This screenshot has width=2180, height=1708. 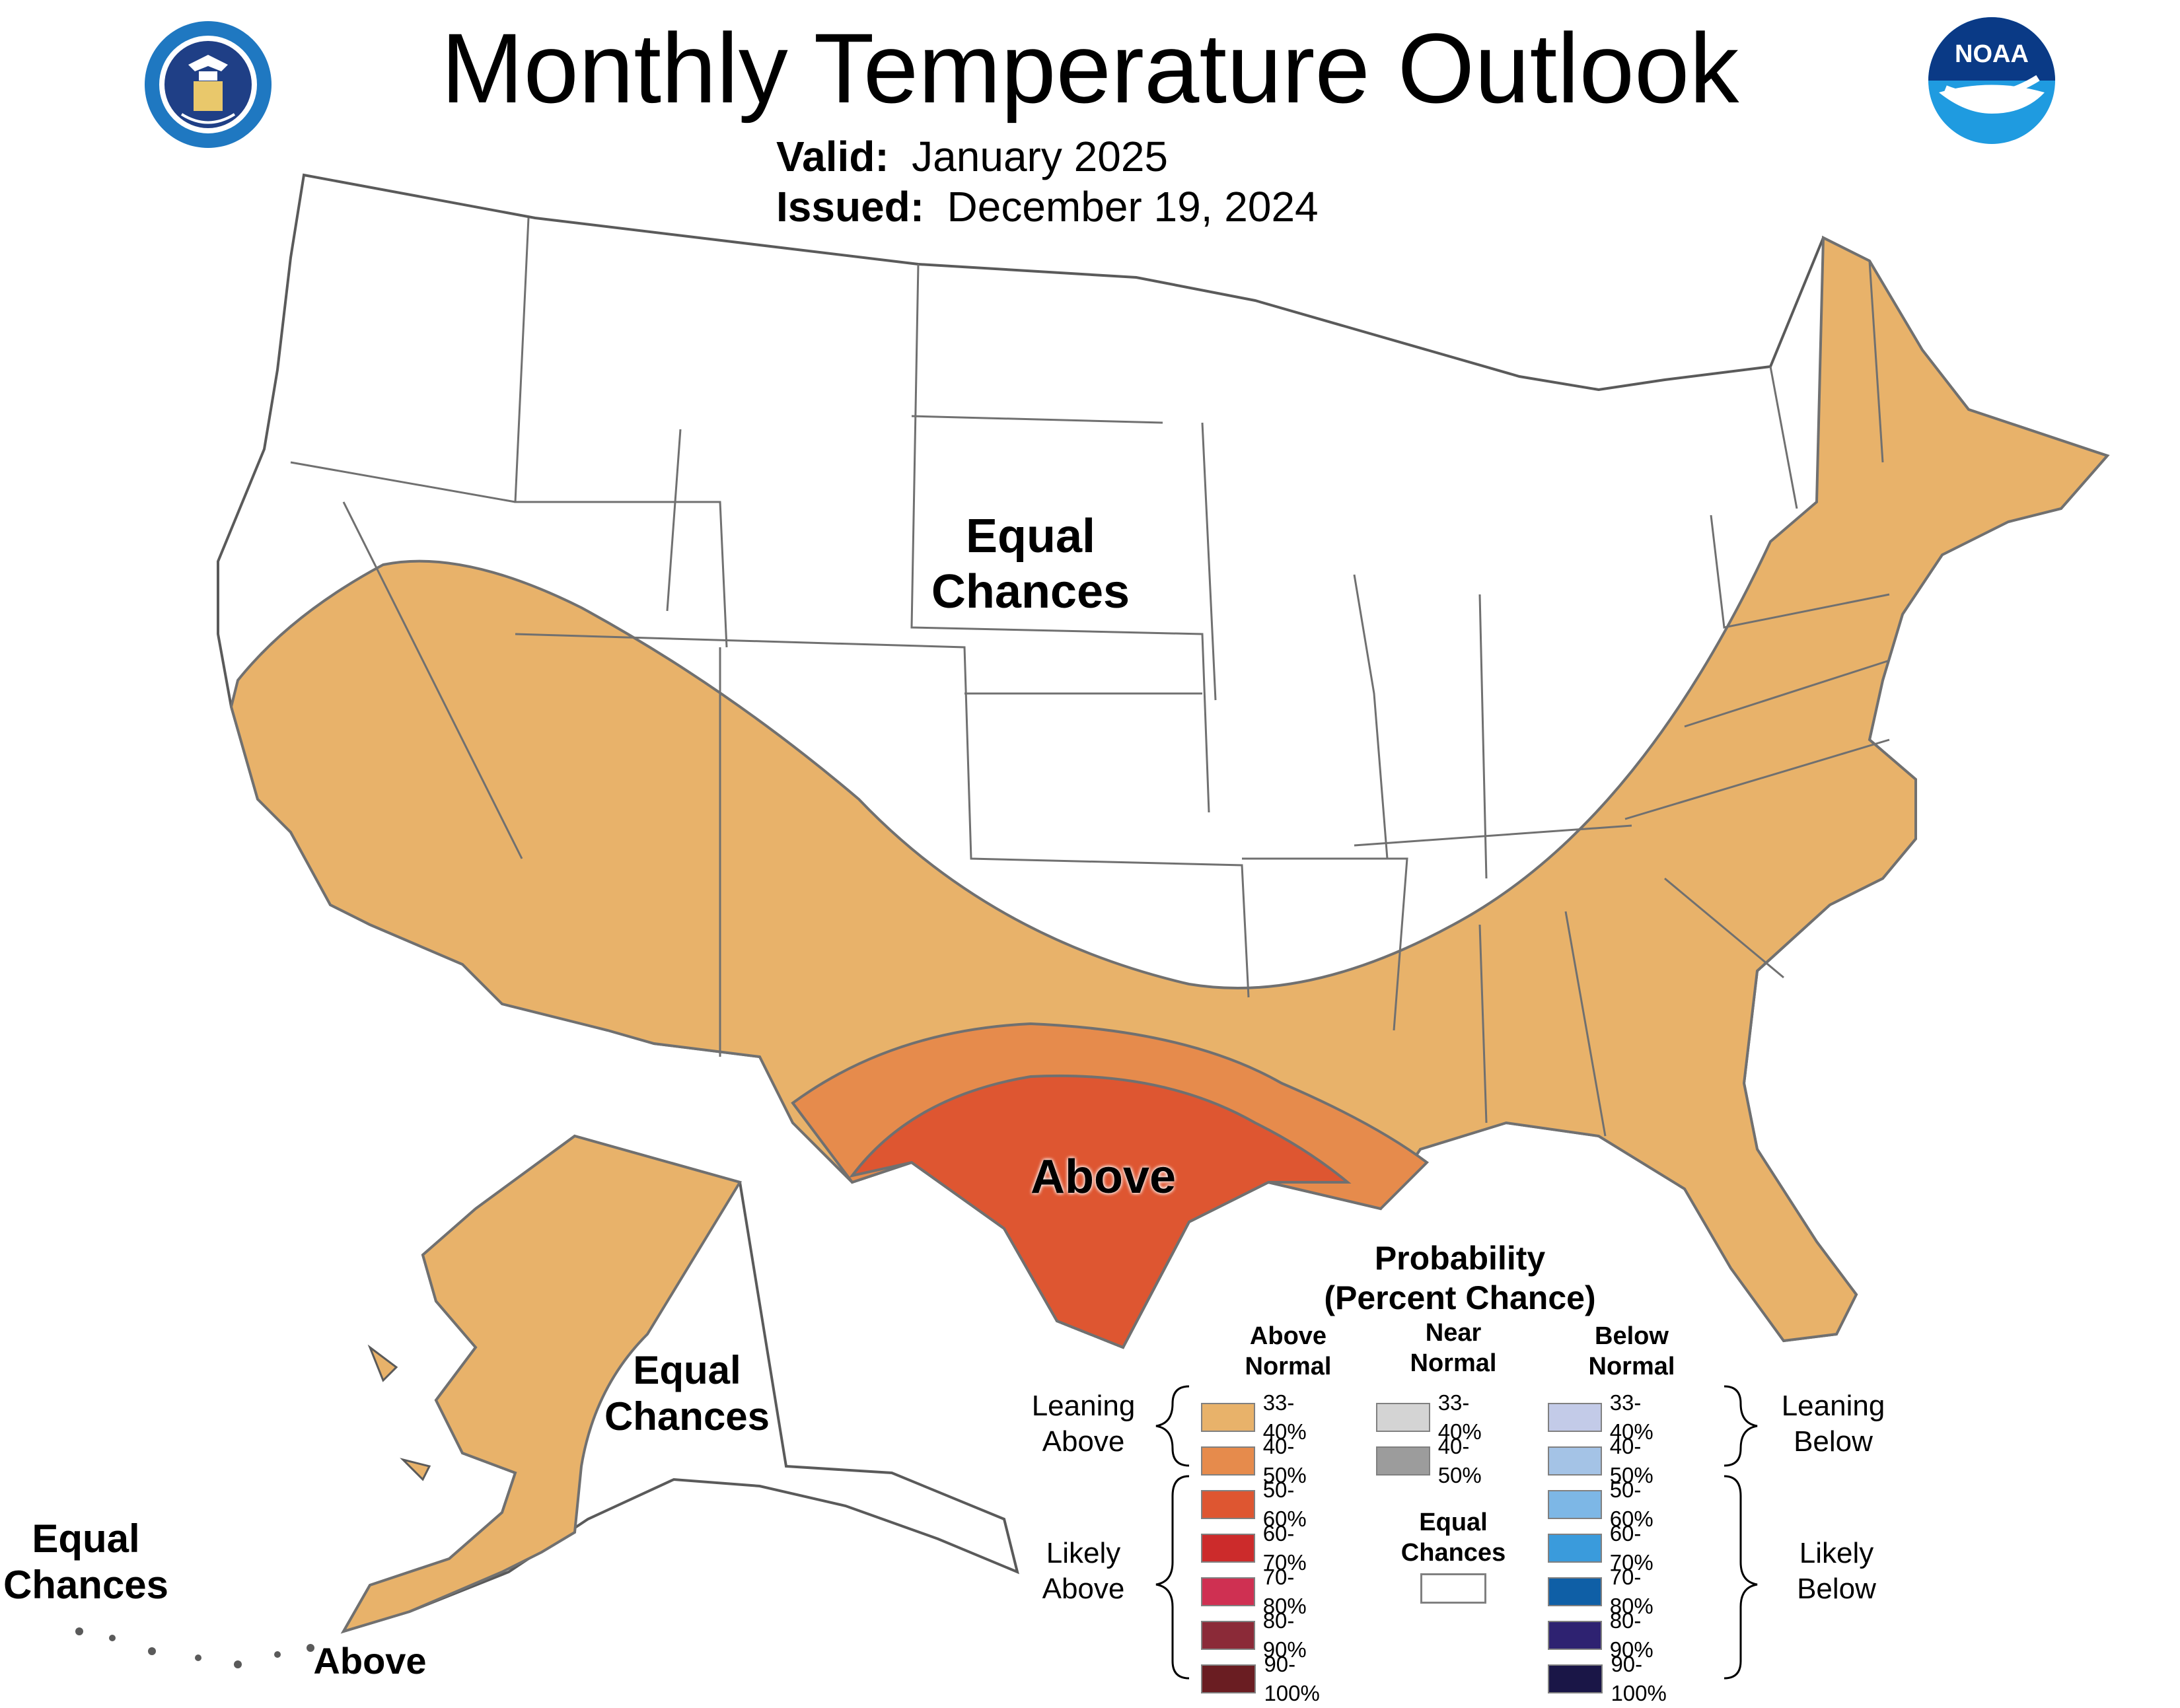 What do you see at coordinates (1631, 1548) in the screenshot?
I see `legend-below-label: 60-70%` at bounding box center [1631, 1548].